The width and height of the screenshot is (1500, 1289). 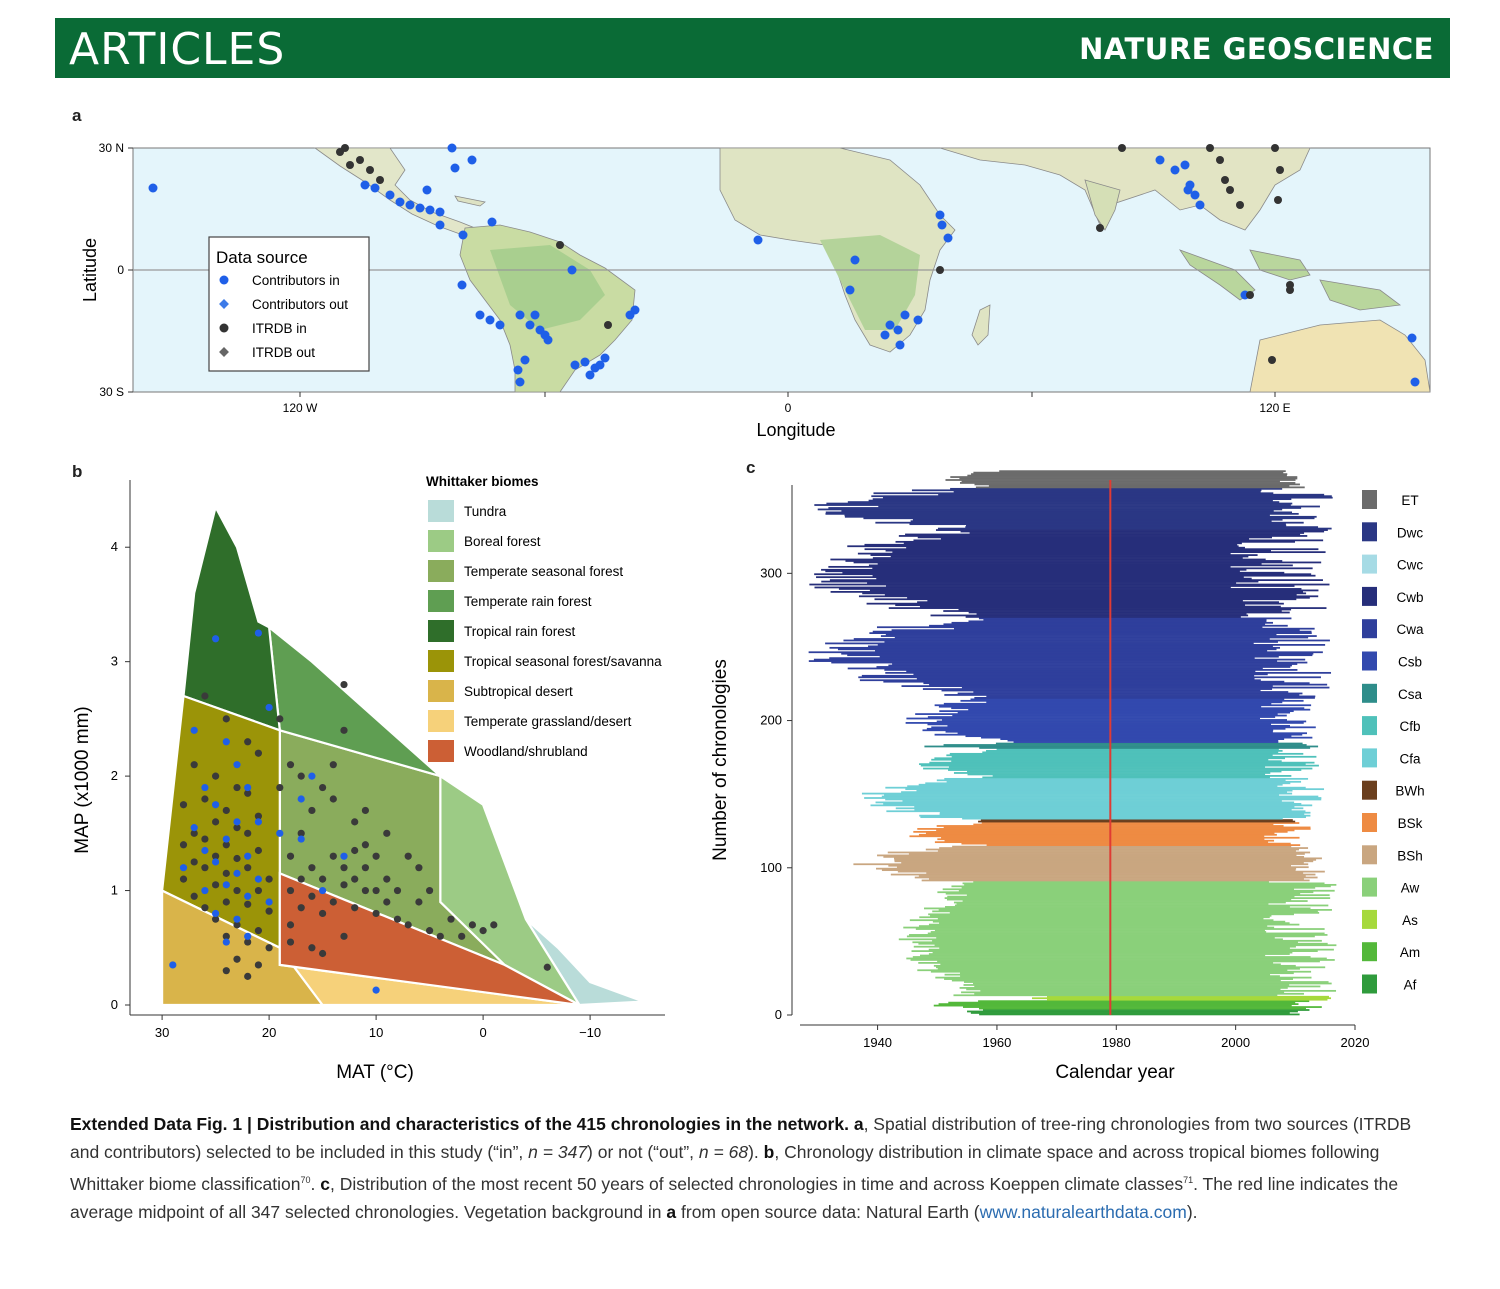 I want to click on koeppen-legend-label: Csa, so click(x=1410, y=694).